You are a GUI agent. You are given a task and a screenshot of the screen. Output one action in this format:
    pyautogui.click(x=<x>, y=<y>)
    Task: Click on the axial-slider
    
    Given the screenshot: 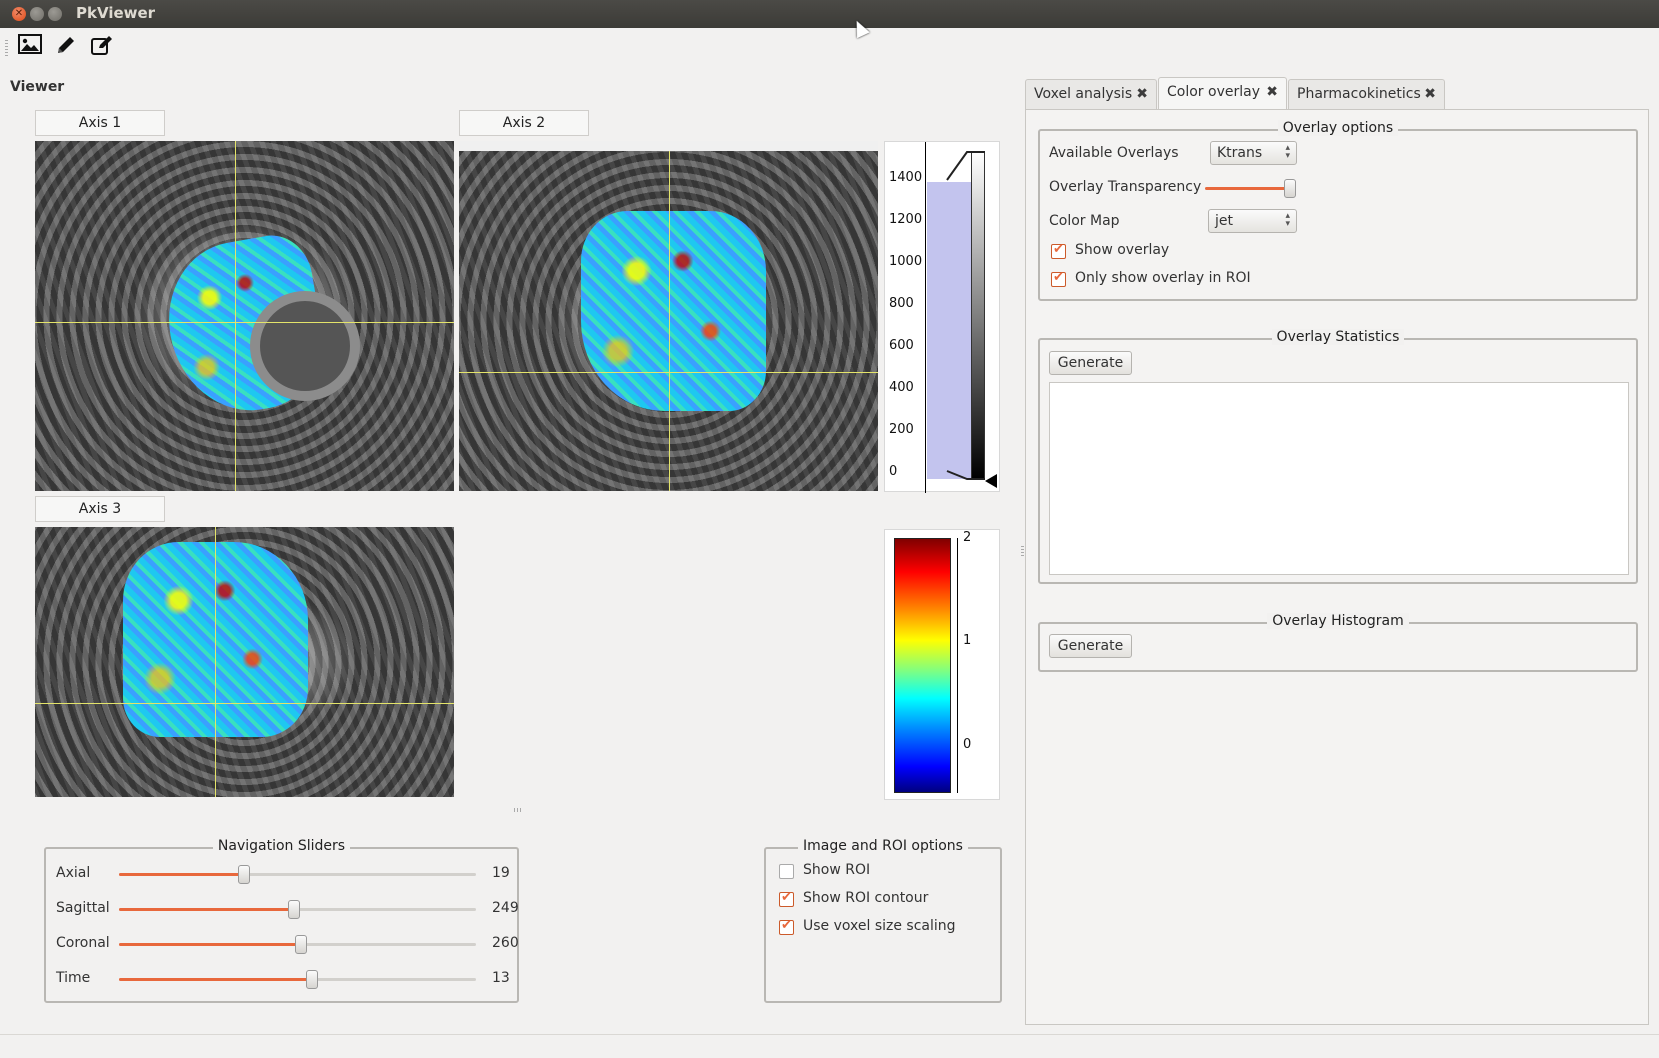 What is the action you would take?
    pyautogui.click(x=297, y=874)
    